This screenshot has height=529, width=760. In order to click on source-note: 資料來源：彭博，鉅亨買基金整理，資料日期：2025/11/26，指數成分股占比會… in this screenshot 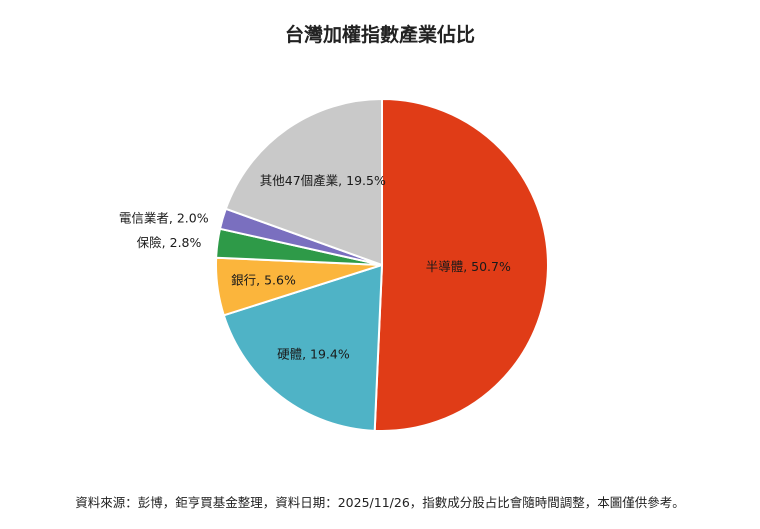, I will do `click(380, 502)`.